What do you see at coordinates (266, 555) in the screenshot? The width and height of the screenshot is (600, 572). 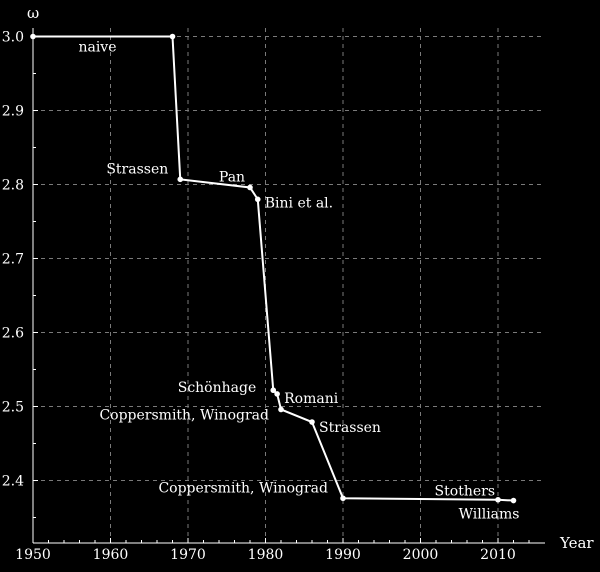 I see `x-tick-label: 1980` at bounding box center [266, 555].